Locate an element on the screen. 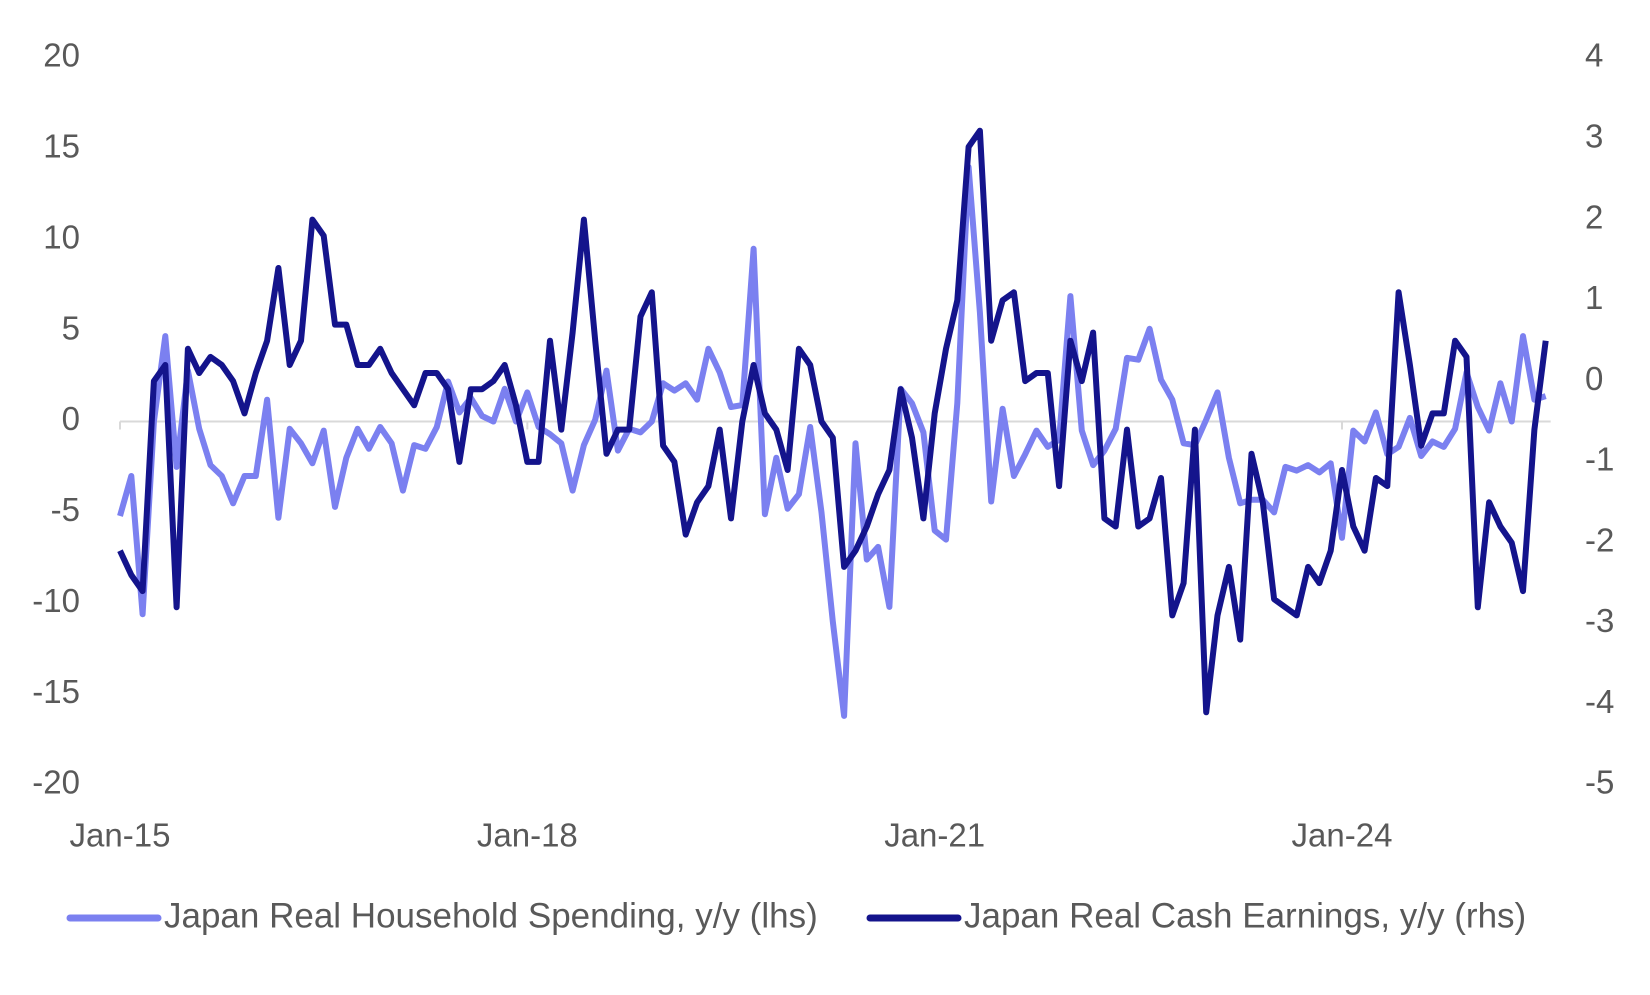 The height and width of the screenshot is (995, 1650). x-tick-label: Jan-21 is located at coordinates (934, 835).